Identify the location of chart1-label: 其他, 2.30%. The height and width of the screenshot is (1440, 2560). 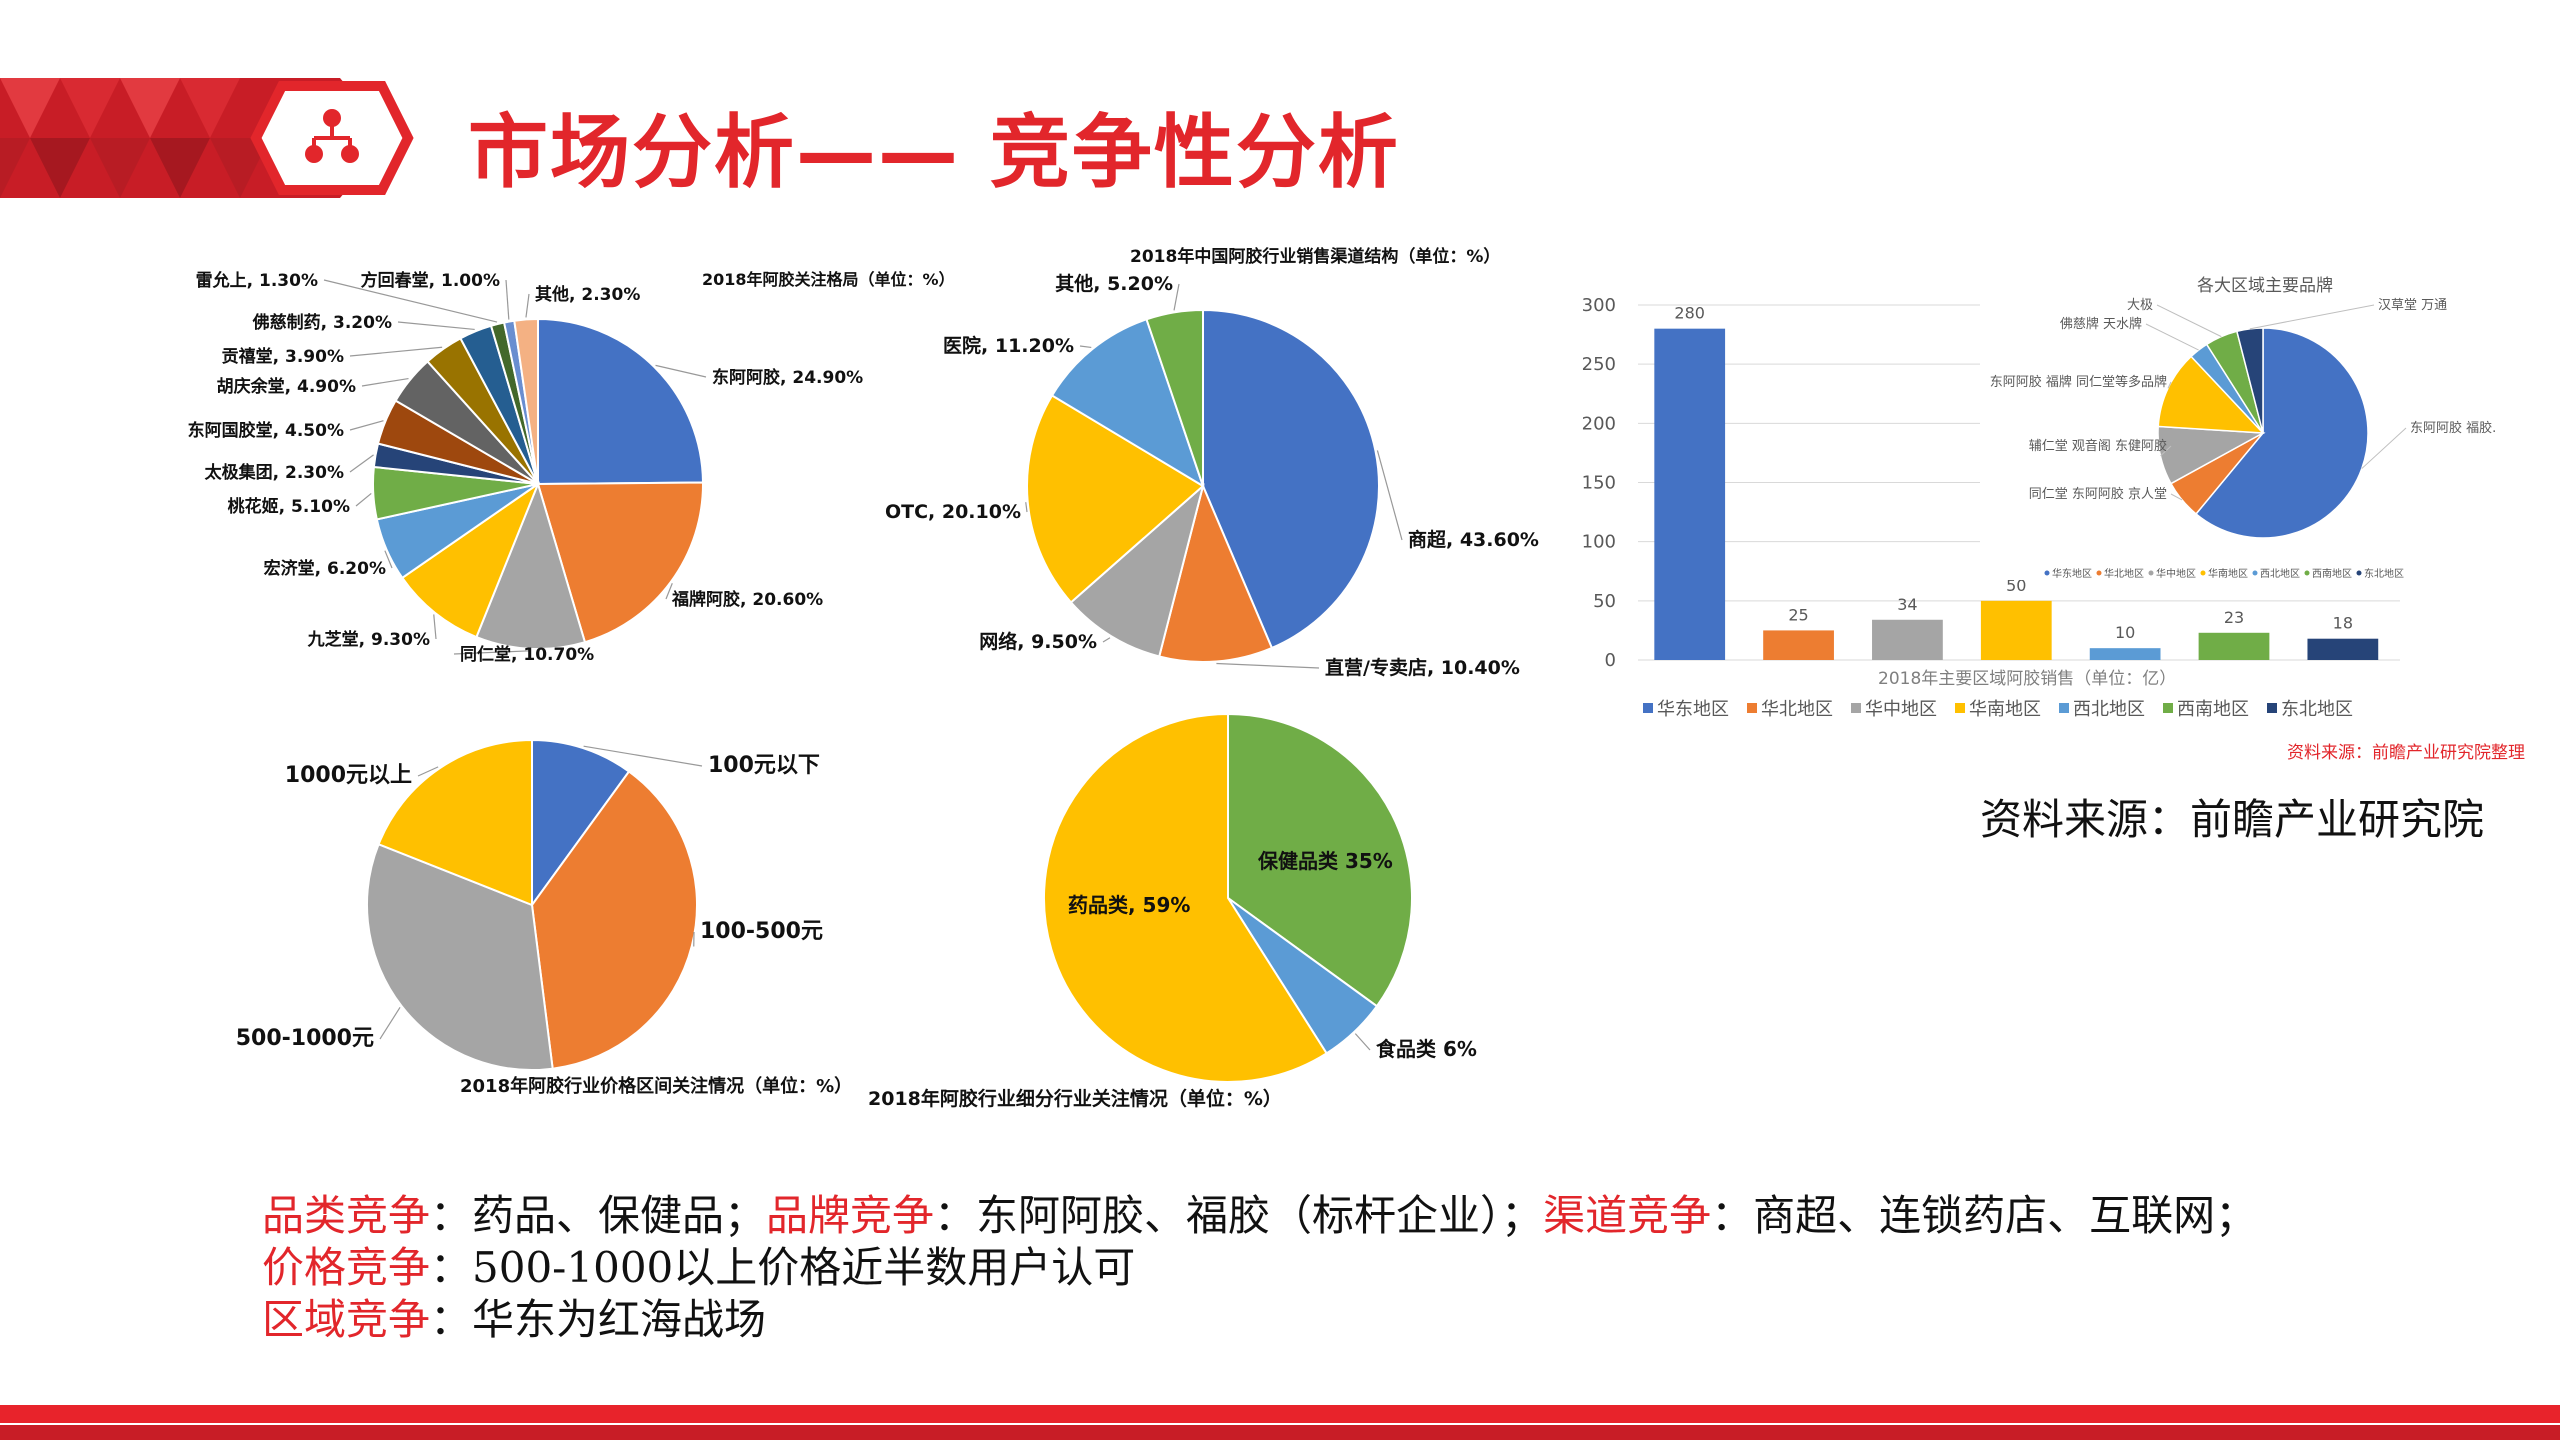
(587, 294).